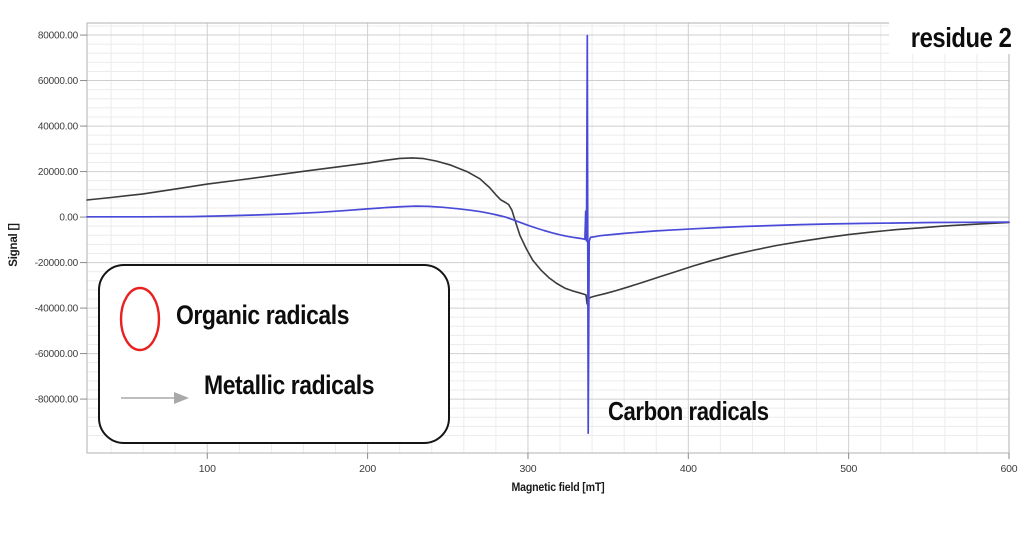  Describe the element at coordinates (527, 469) in the screenshot. I see `x-tick-label: 300` at that location.